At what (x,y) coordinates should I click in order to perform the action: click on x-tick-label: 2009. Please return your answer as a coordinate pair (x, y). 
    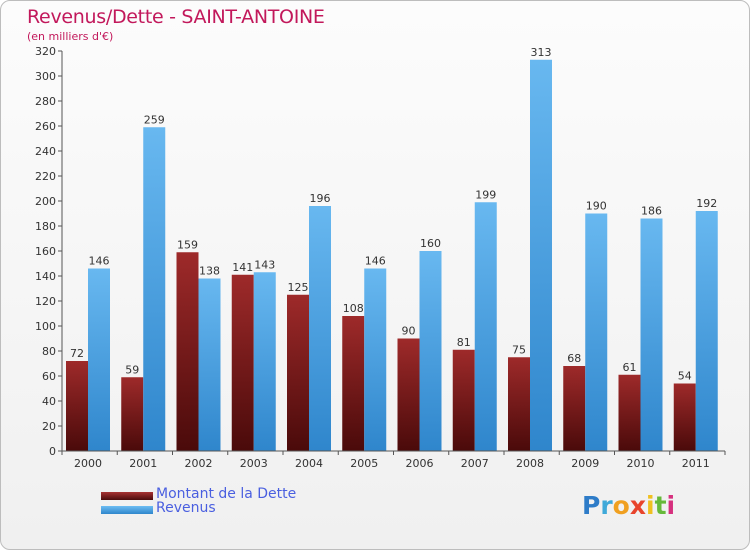
    Looking at the image, I should click on (585, 463).